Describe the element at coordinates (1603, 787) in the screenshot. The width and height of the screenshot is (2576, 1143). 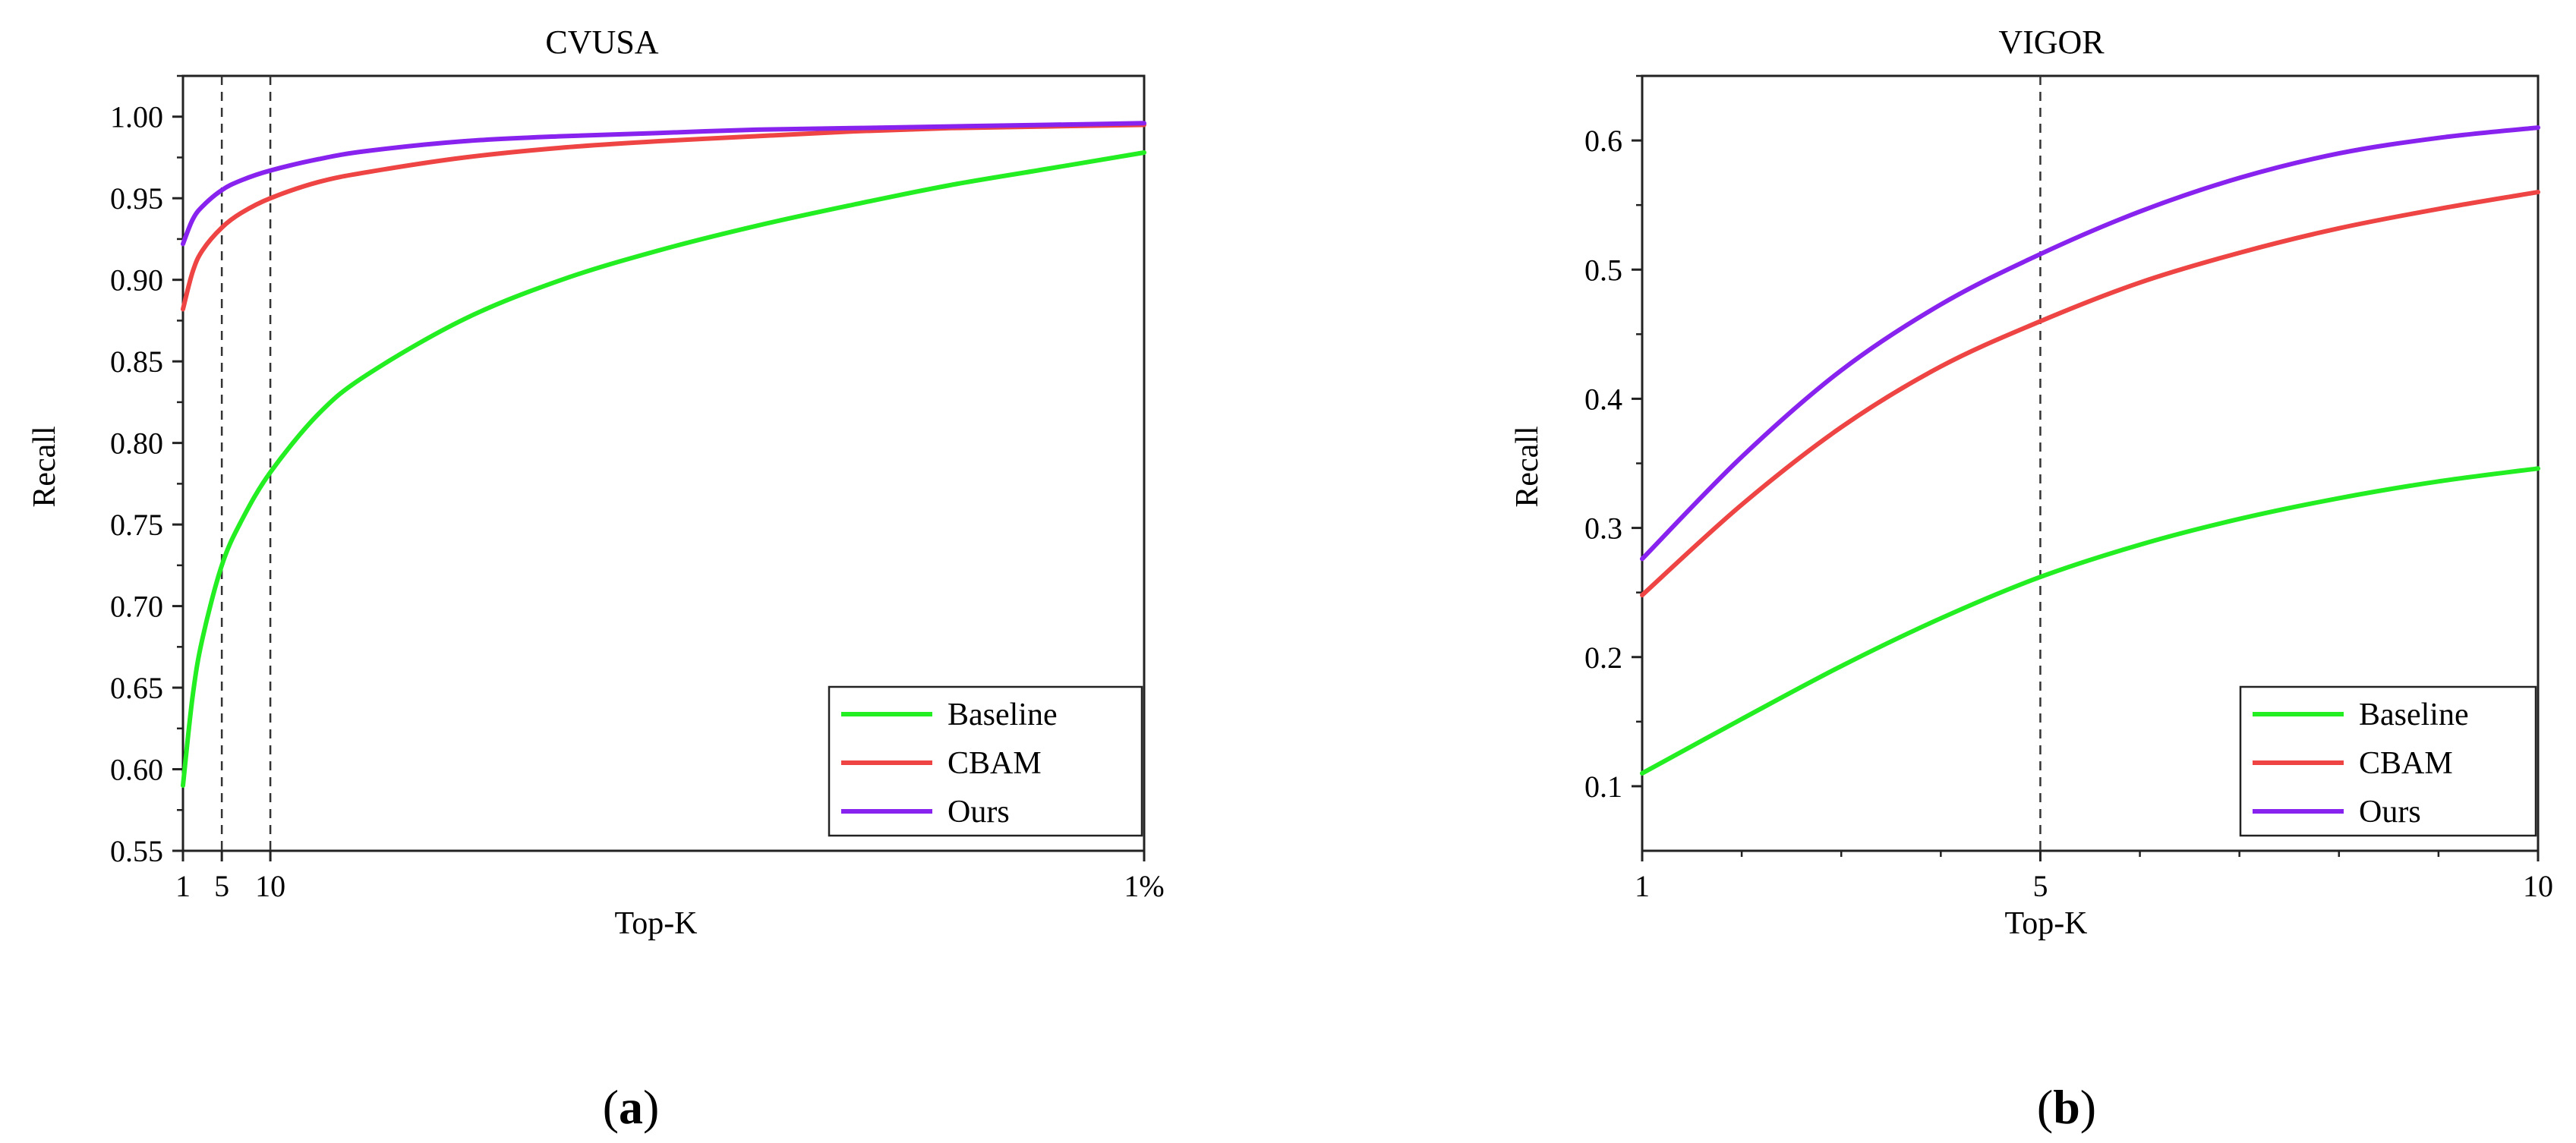
I see `y-tick-label: 0.1` at that location.